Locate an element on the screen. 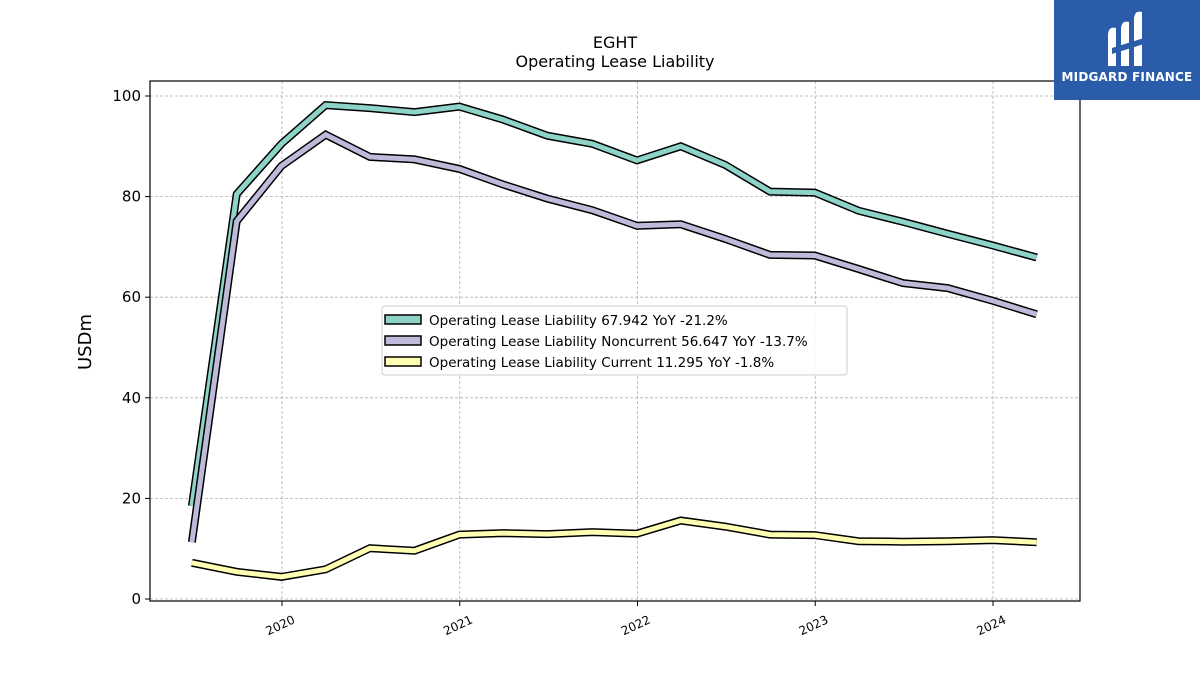 The image size is (1200, 675). y-tick-label: 40 is located at coordinates (131, 398).